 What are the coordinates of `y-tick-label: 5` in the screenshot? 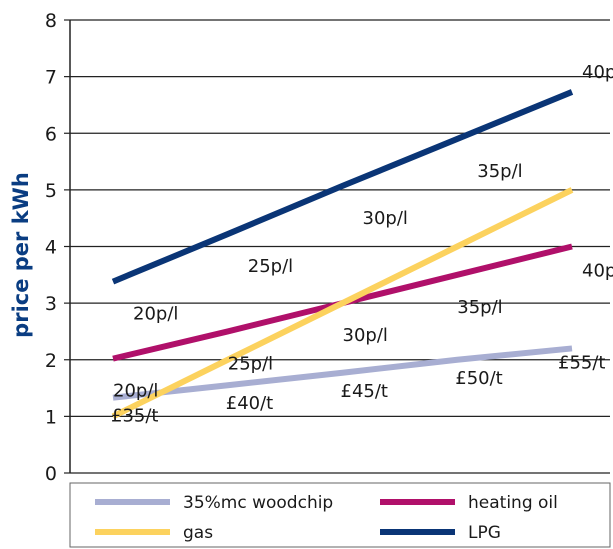 It's located at (51, 191).